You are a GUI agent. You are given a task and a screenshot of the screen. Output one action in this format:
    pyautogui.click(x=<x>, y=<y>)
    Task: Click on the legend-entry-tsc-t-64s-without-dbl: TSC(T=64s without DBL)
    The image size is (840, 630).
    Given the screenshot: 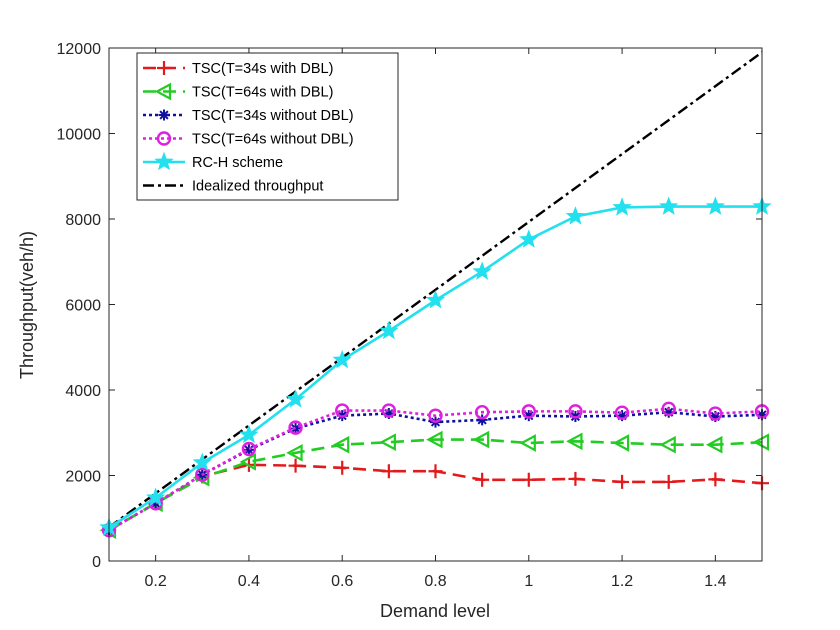 What is the action you would take?
    pyautogui.click(x=248, y=139)
    